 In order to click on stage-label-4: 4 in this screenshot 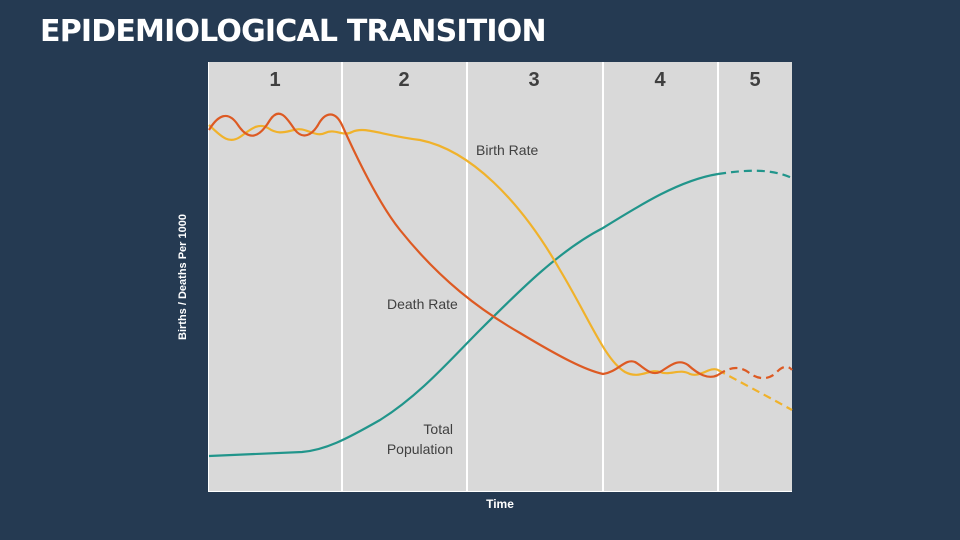, I will do `click(660, 80)`.